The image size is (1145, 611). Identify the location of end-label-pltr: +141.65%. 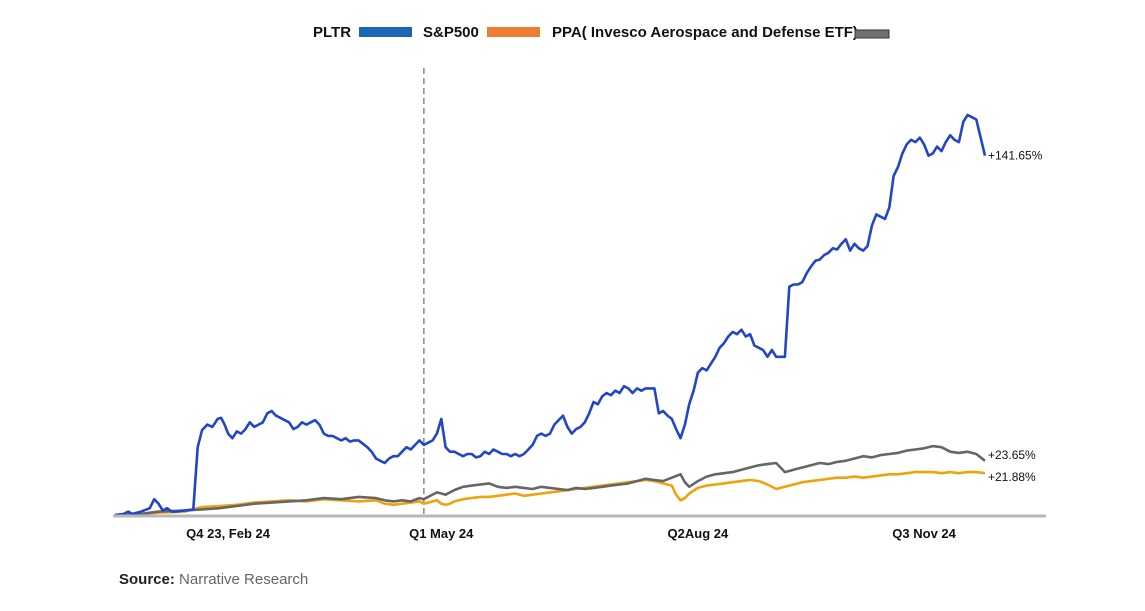
(1015, 156).